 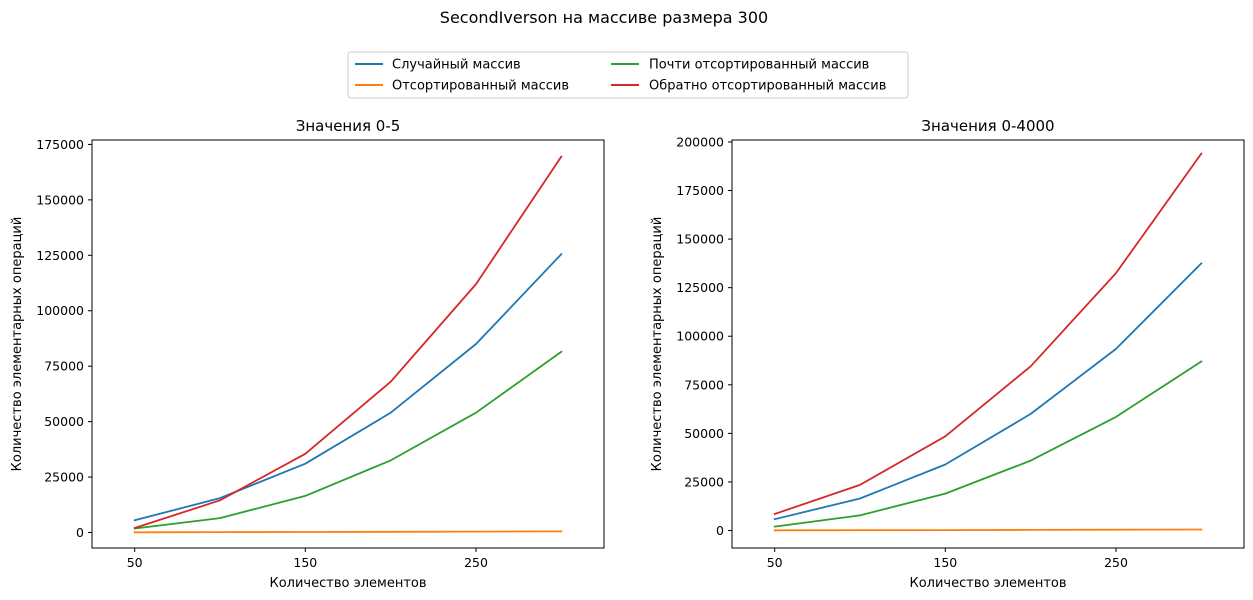 I want to click on right-y-tick-label: 100000, so click(x=700, y=336).